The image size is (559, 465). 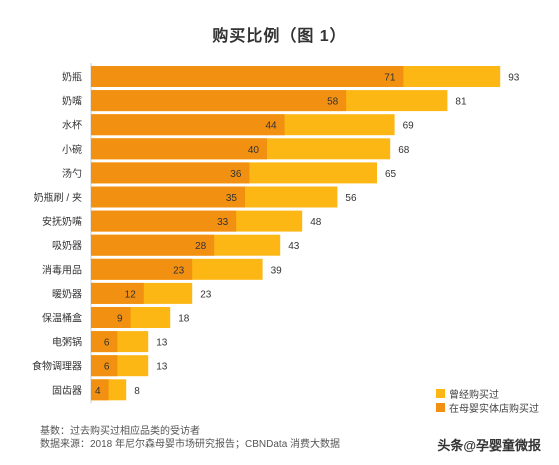 What do you see at coordinates (279, 36) in the screenshot?
I see `chart-title: 购买比例（图 1）` at bounding box center [279, 36].